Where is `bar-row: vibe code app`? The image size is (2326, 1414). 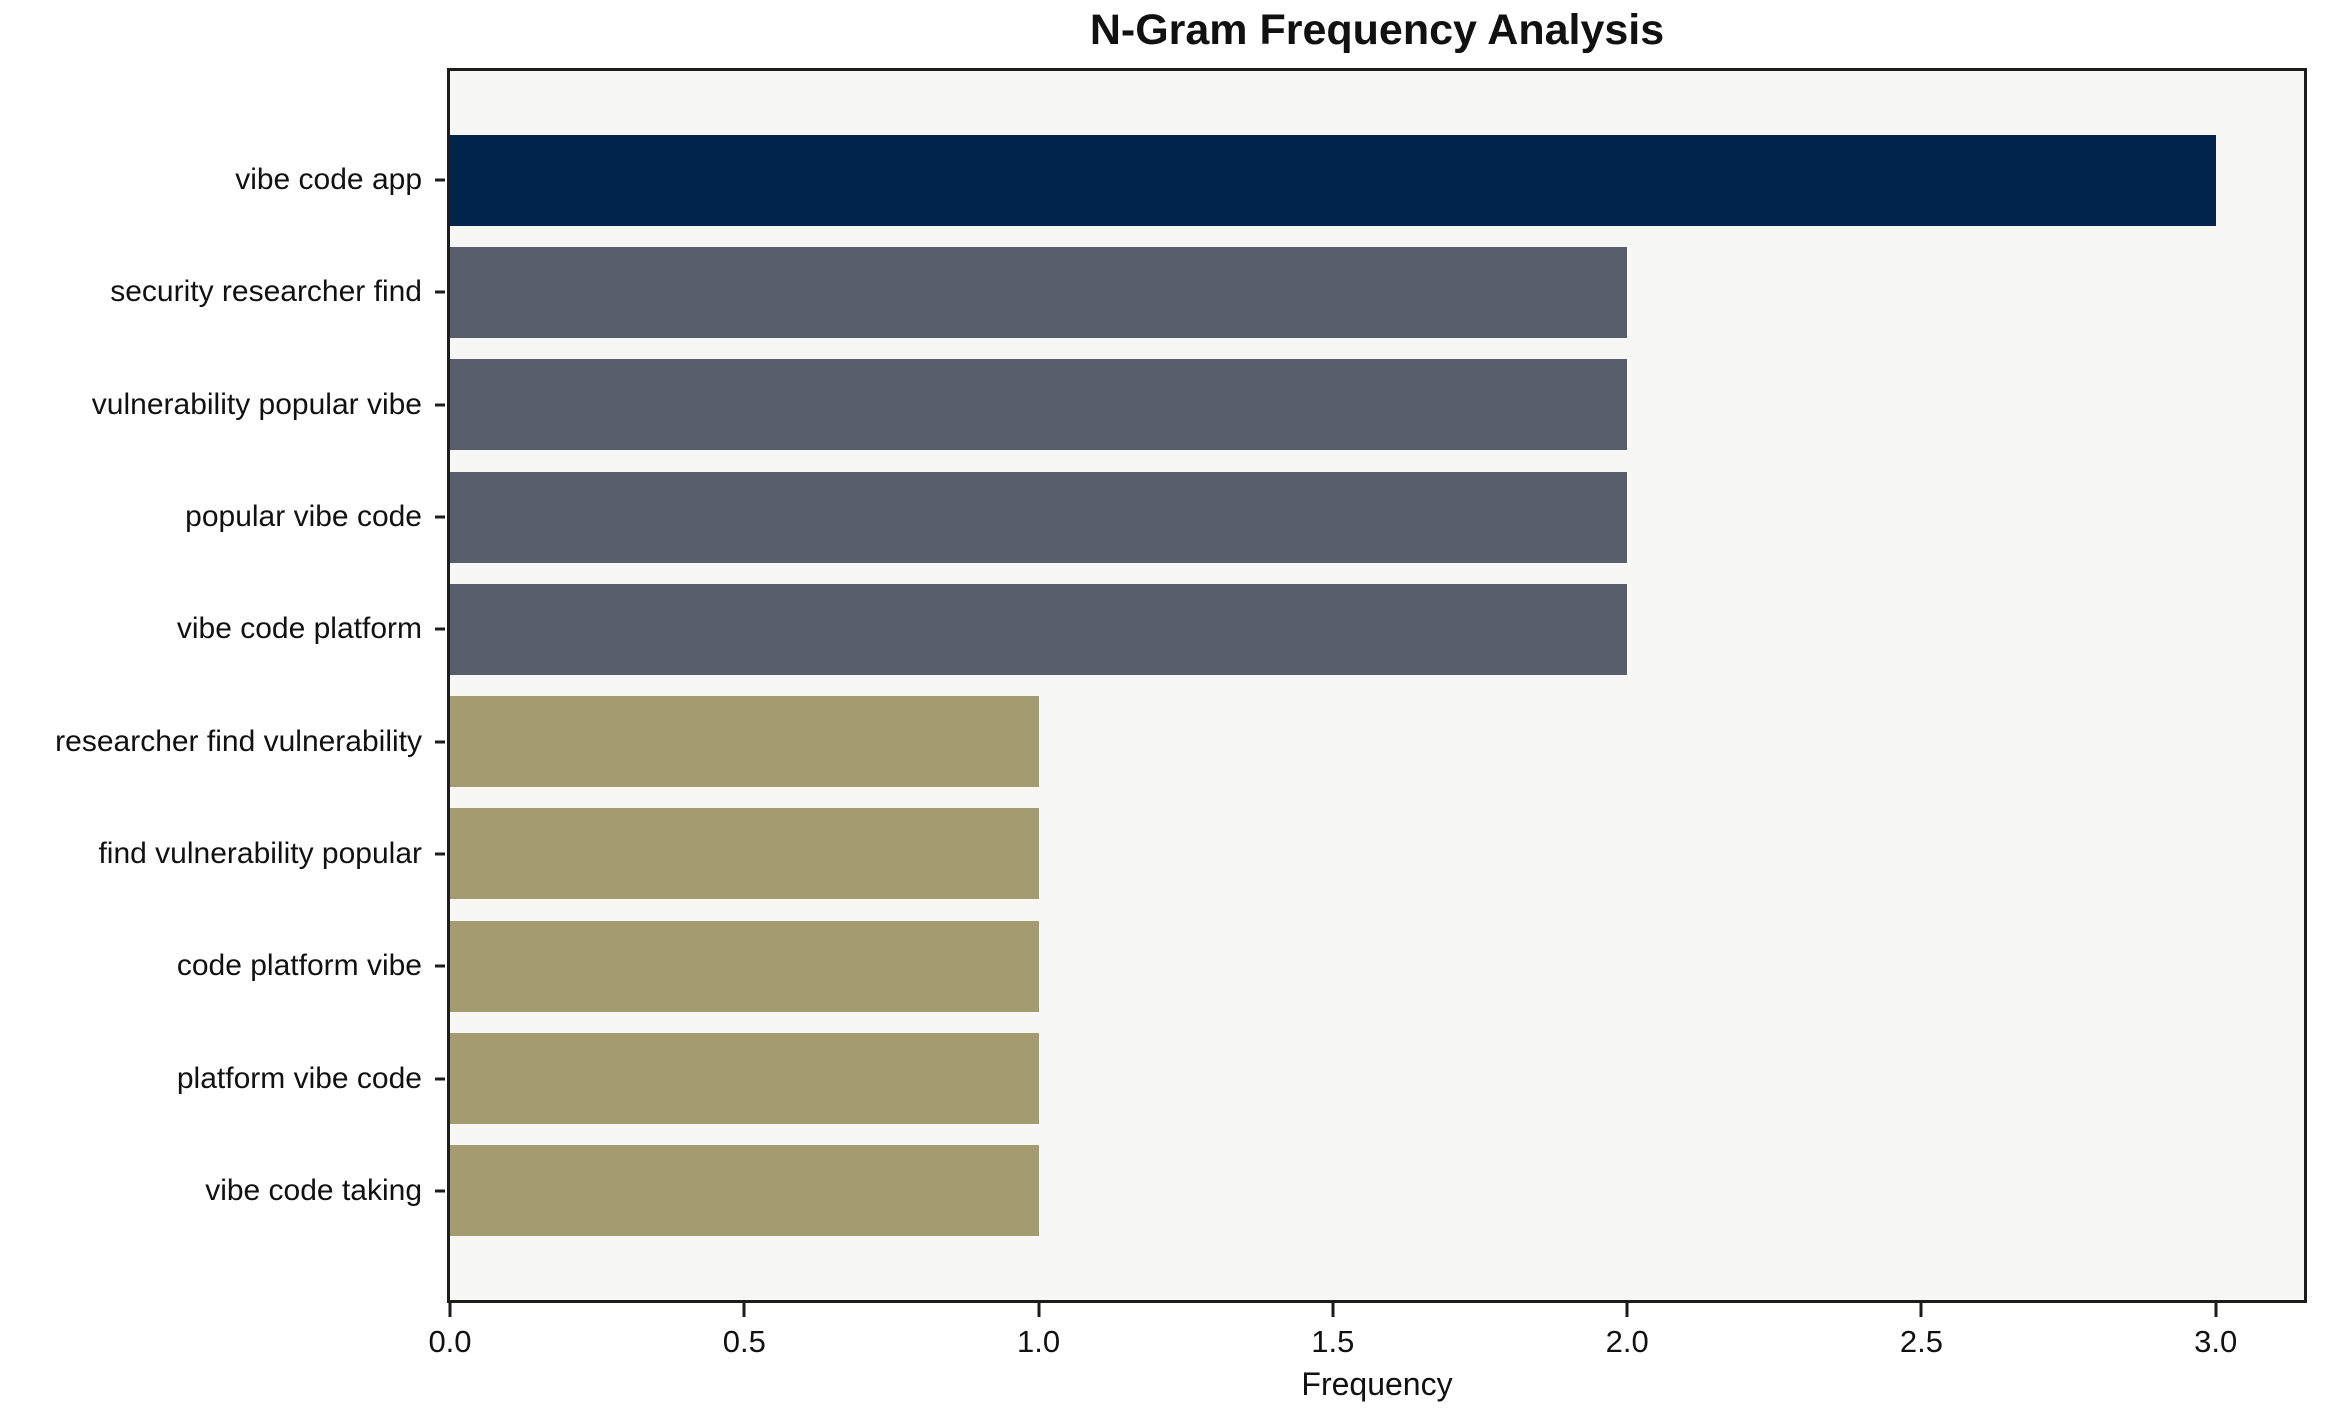
bar-row: vibe code app is located at coordinates (1269, 180).